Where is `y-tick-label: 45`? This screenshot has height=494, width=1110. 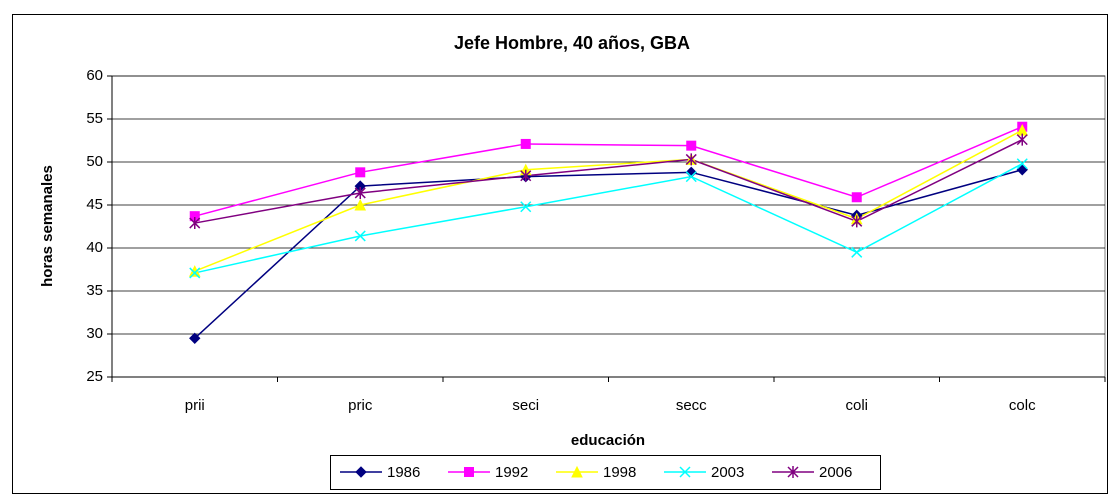
y-tick-label: 45 is located at coordinates (94, 204).